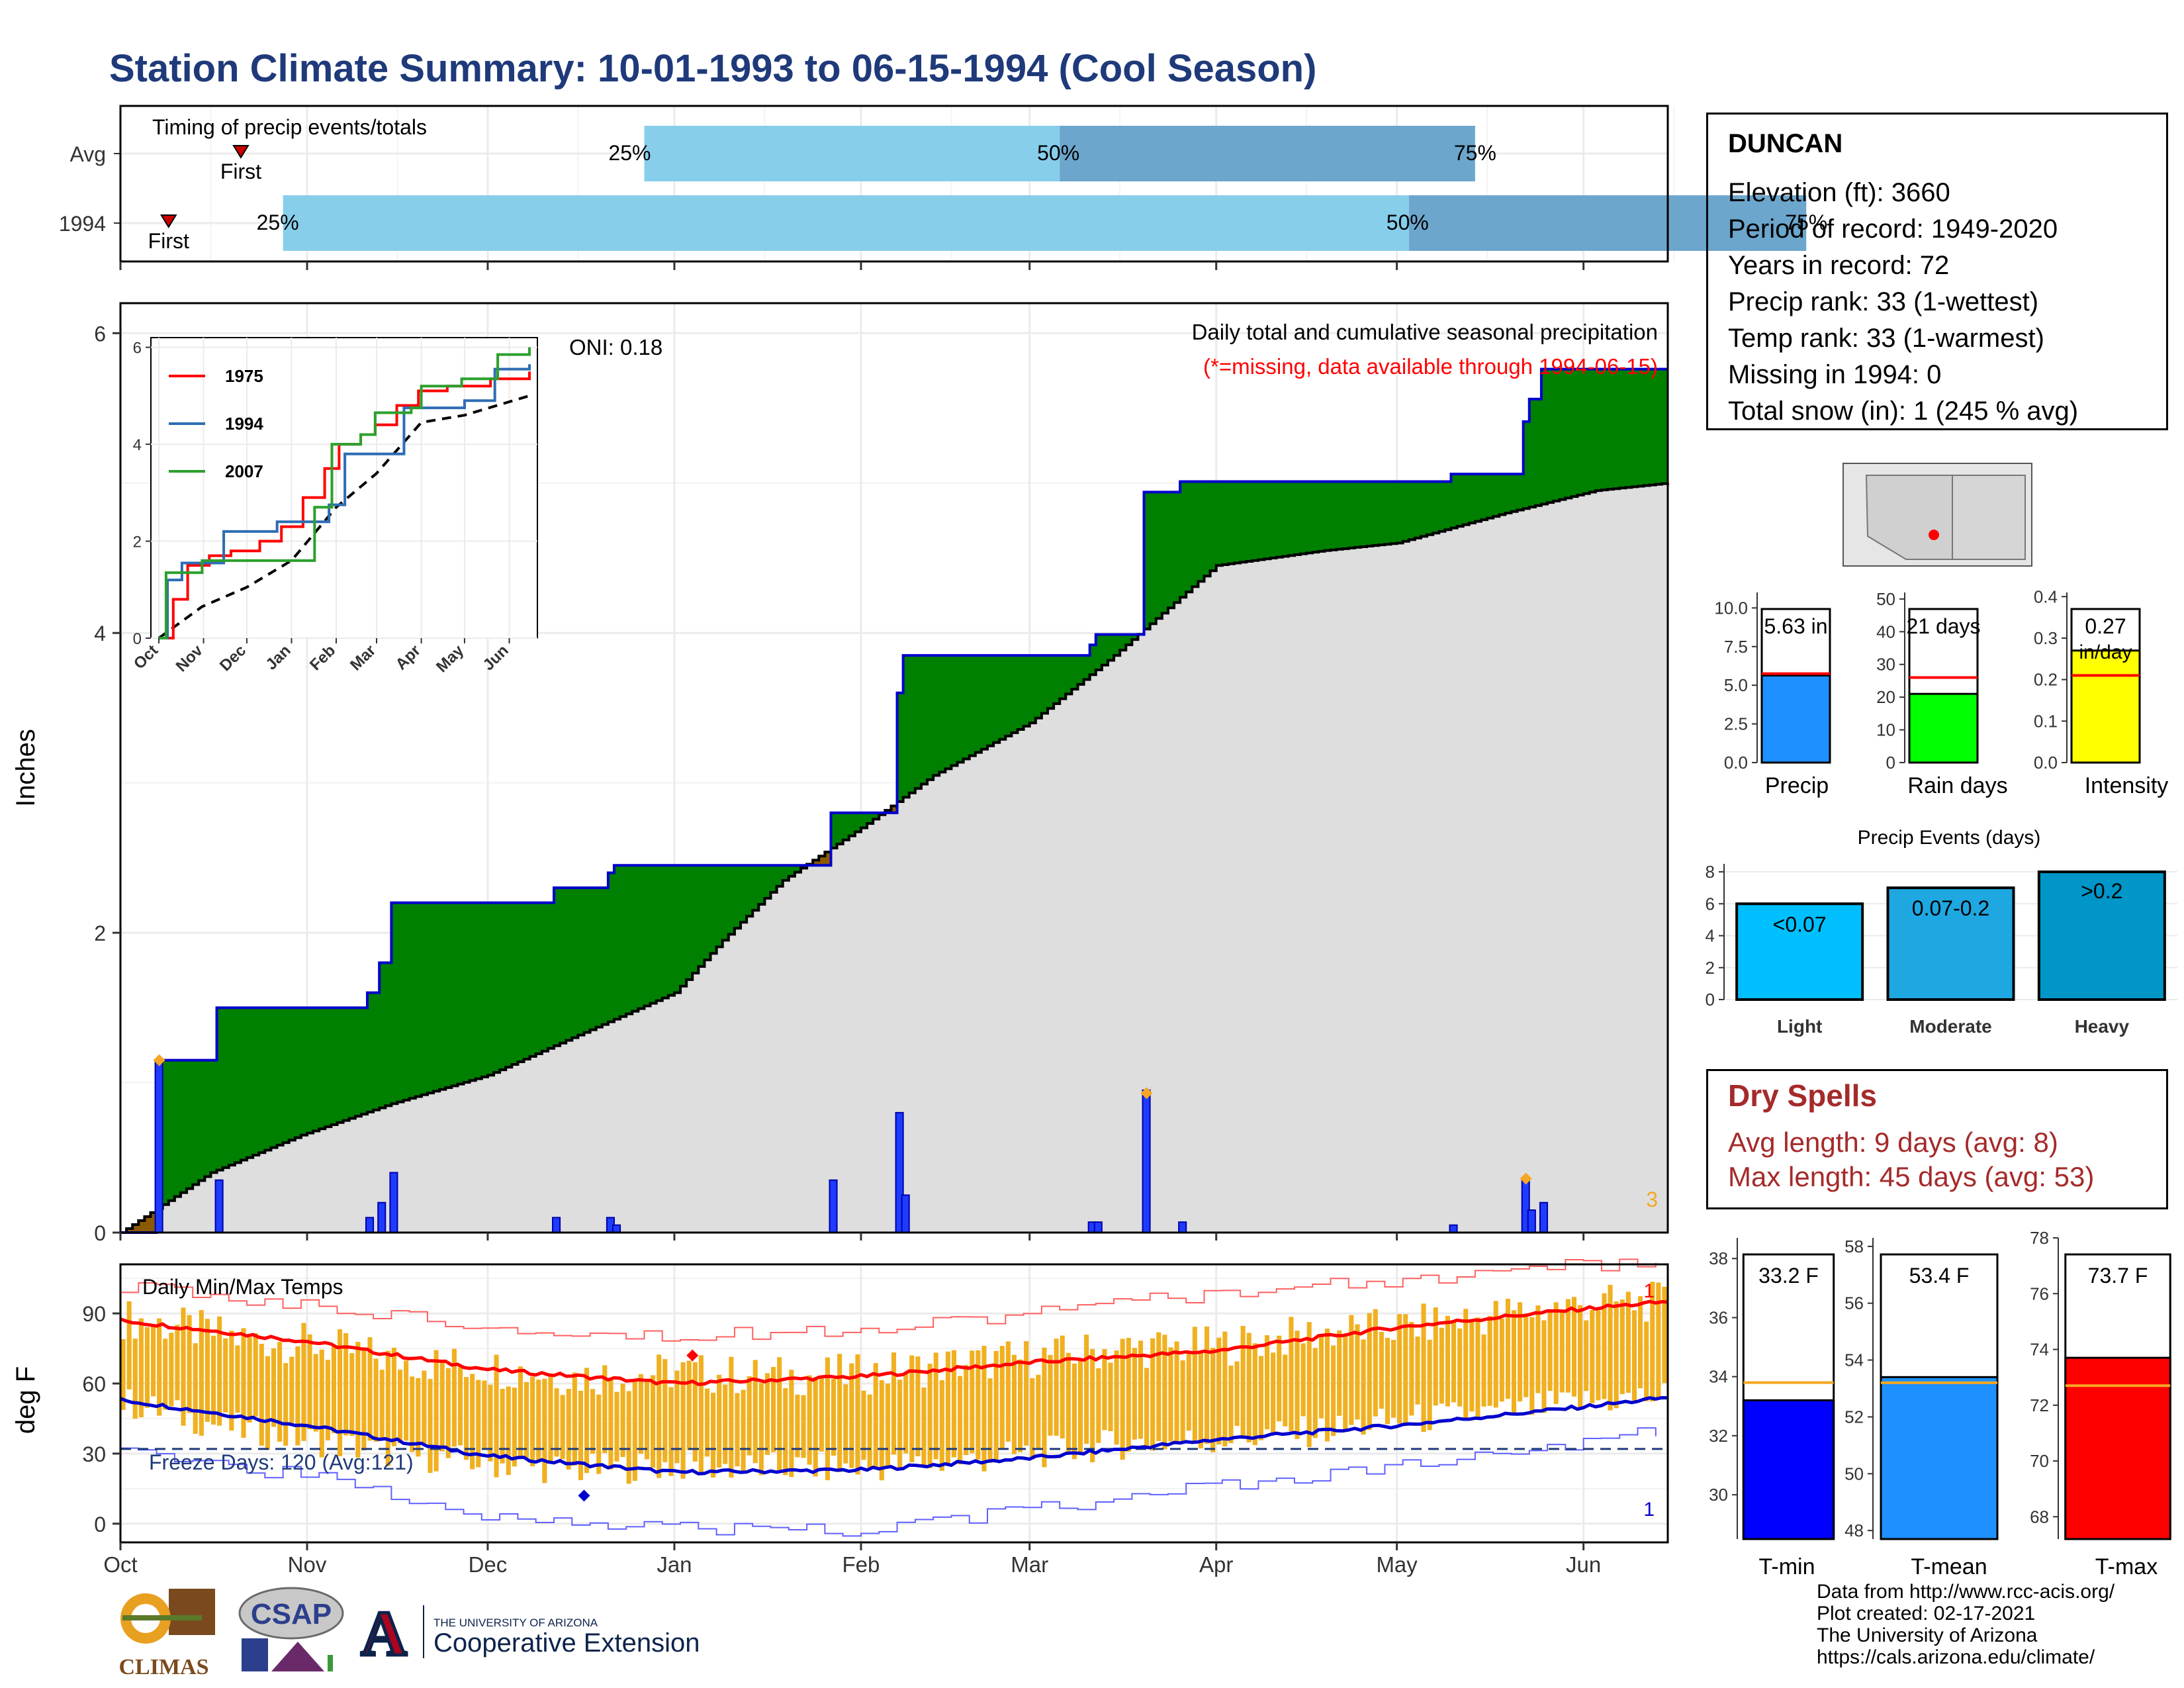 This screenshot has width=2184, height=1688. I want to click on station-elevation: Elevation (ft): 3660, so click(1839, 192).